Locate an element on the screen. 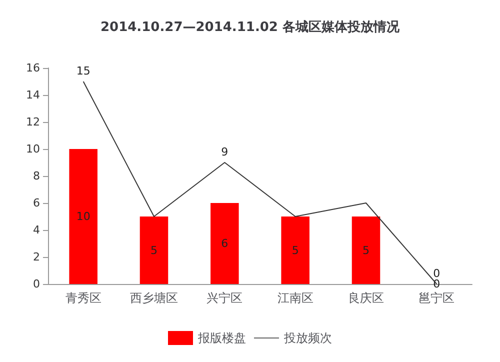  data-label: 10 is located at coordinates (83, 216).